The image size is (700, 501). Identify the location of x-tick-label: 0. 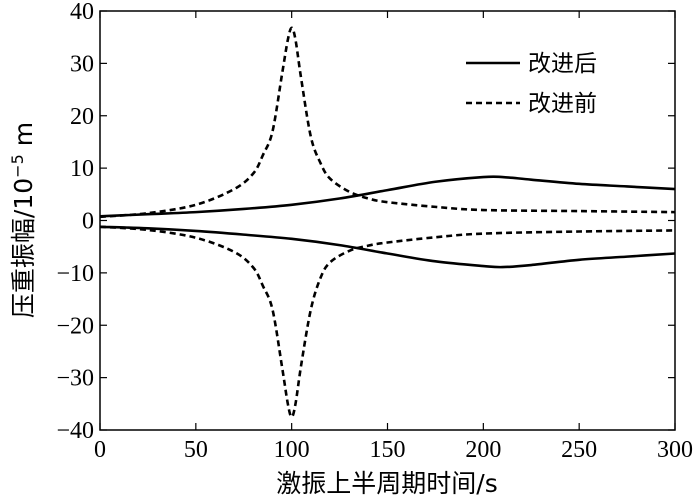
(100, 450).